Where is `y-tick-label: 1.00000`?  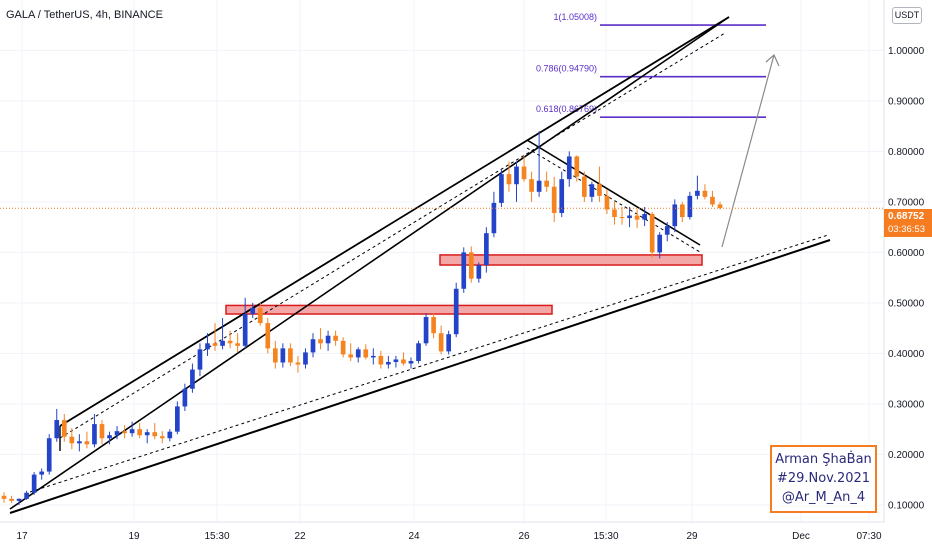
y-tick-label: 1.00000 is located at coordinates (906, 51).